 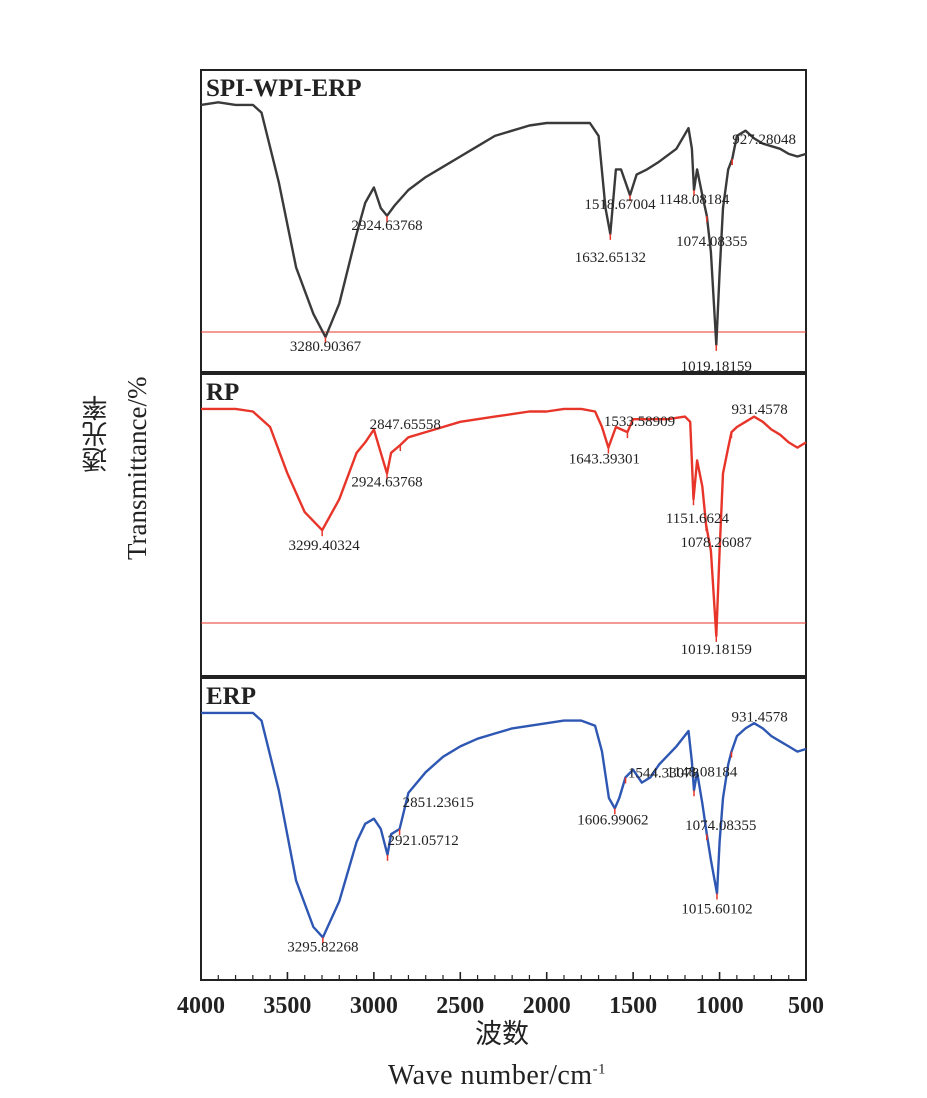 What do you see at coordinates (698, 519) in the screenshot?
I see `peak-label: 1151.6624` at bounding box center [698, 519].